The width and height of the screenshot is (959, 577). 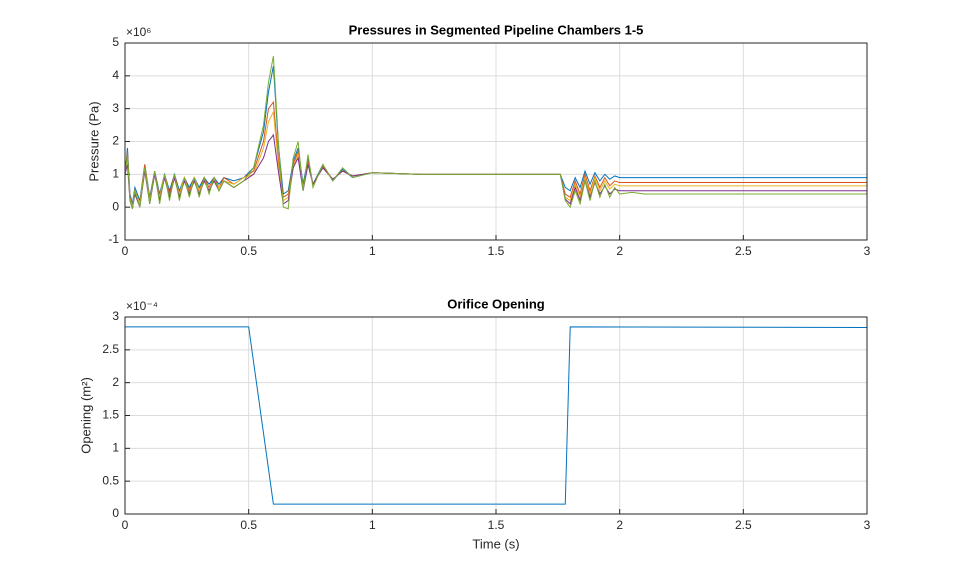 What do you see at coordinates (113, 239) in the screenshot?
I see `y-tick-label: -1` at bounding box center [113, 239].